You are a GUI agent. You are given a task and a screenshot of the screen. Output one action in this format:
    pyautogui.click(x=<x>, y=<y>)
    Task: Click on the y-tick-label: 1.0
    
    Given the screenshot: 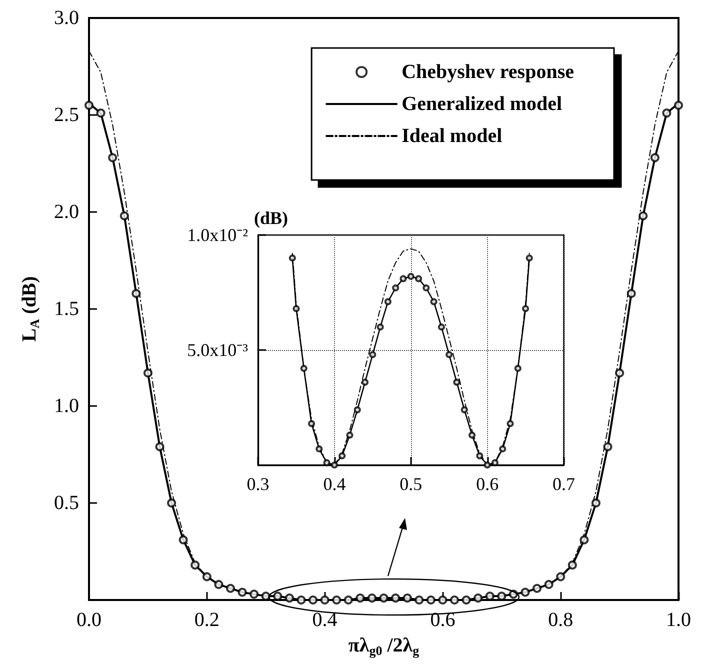 What is the action you would take?
    pyautogui.click(x=66, y=406)
    